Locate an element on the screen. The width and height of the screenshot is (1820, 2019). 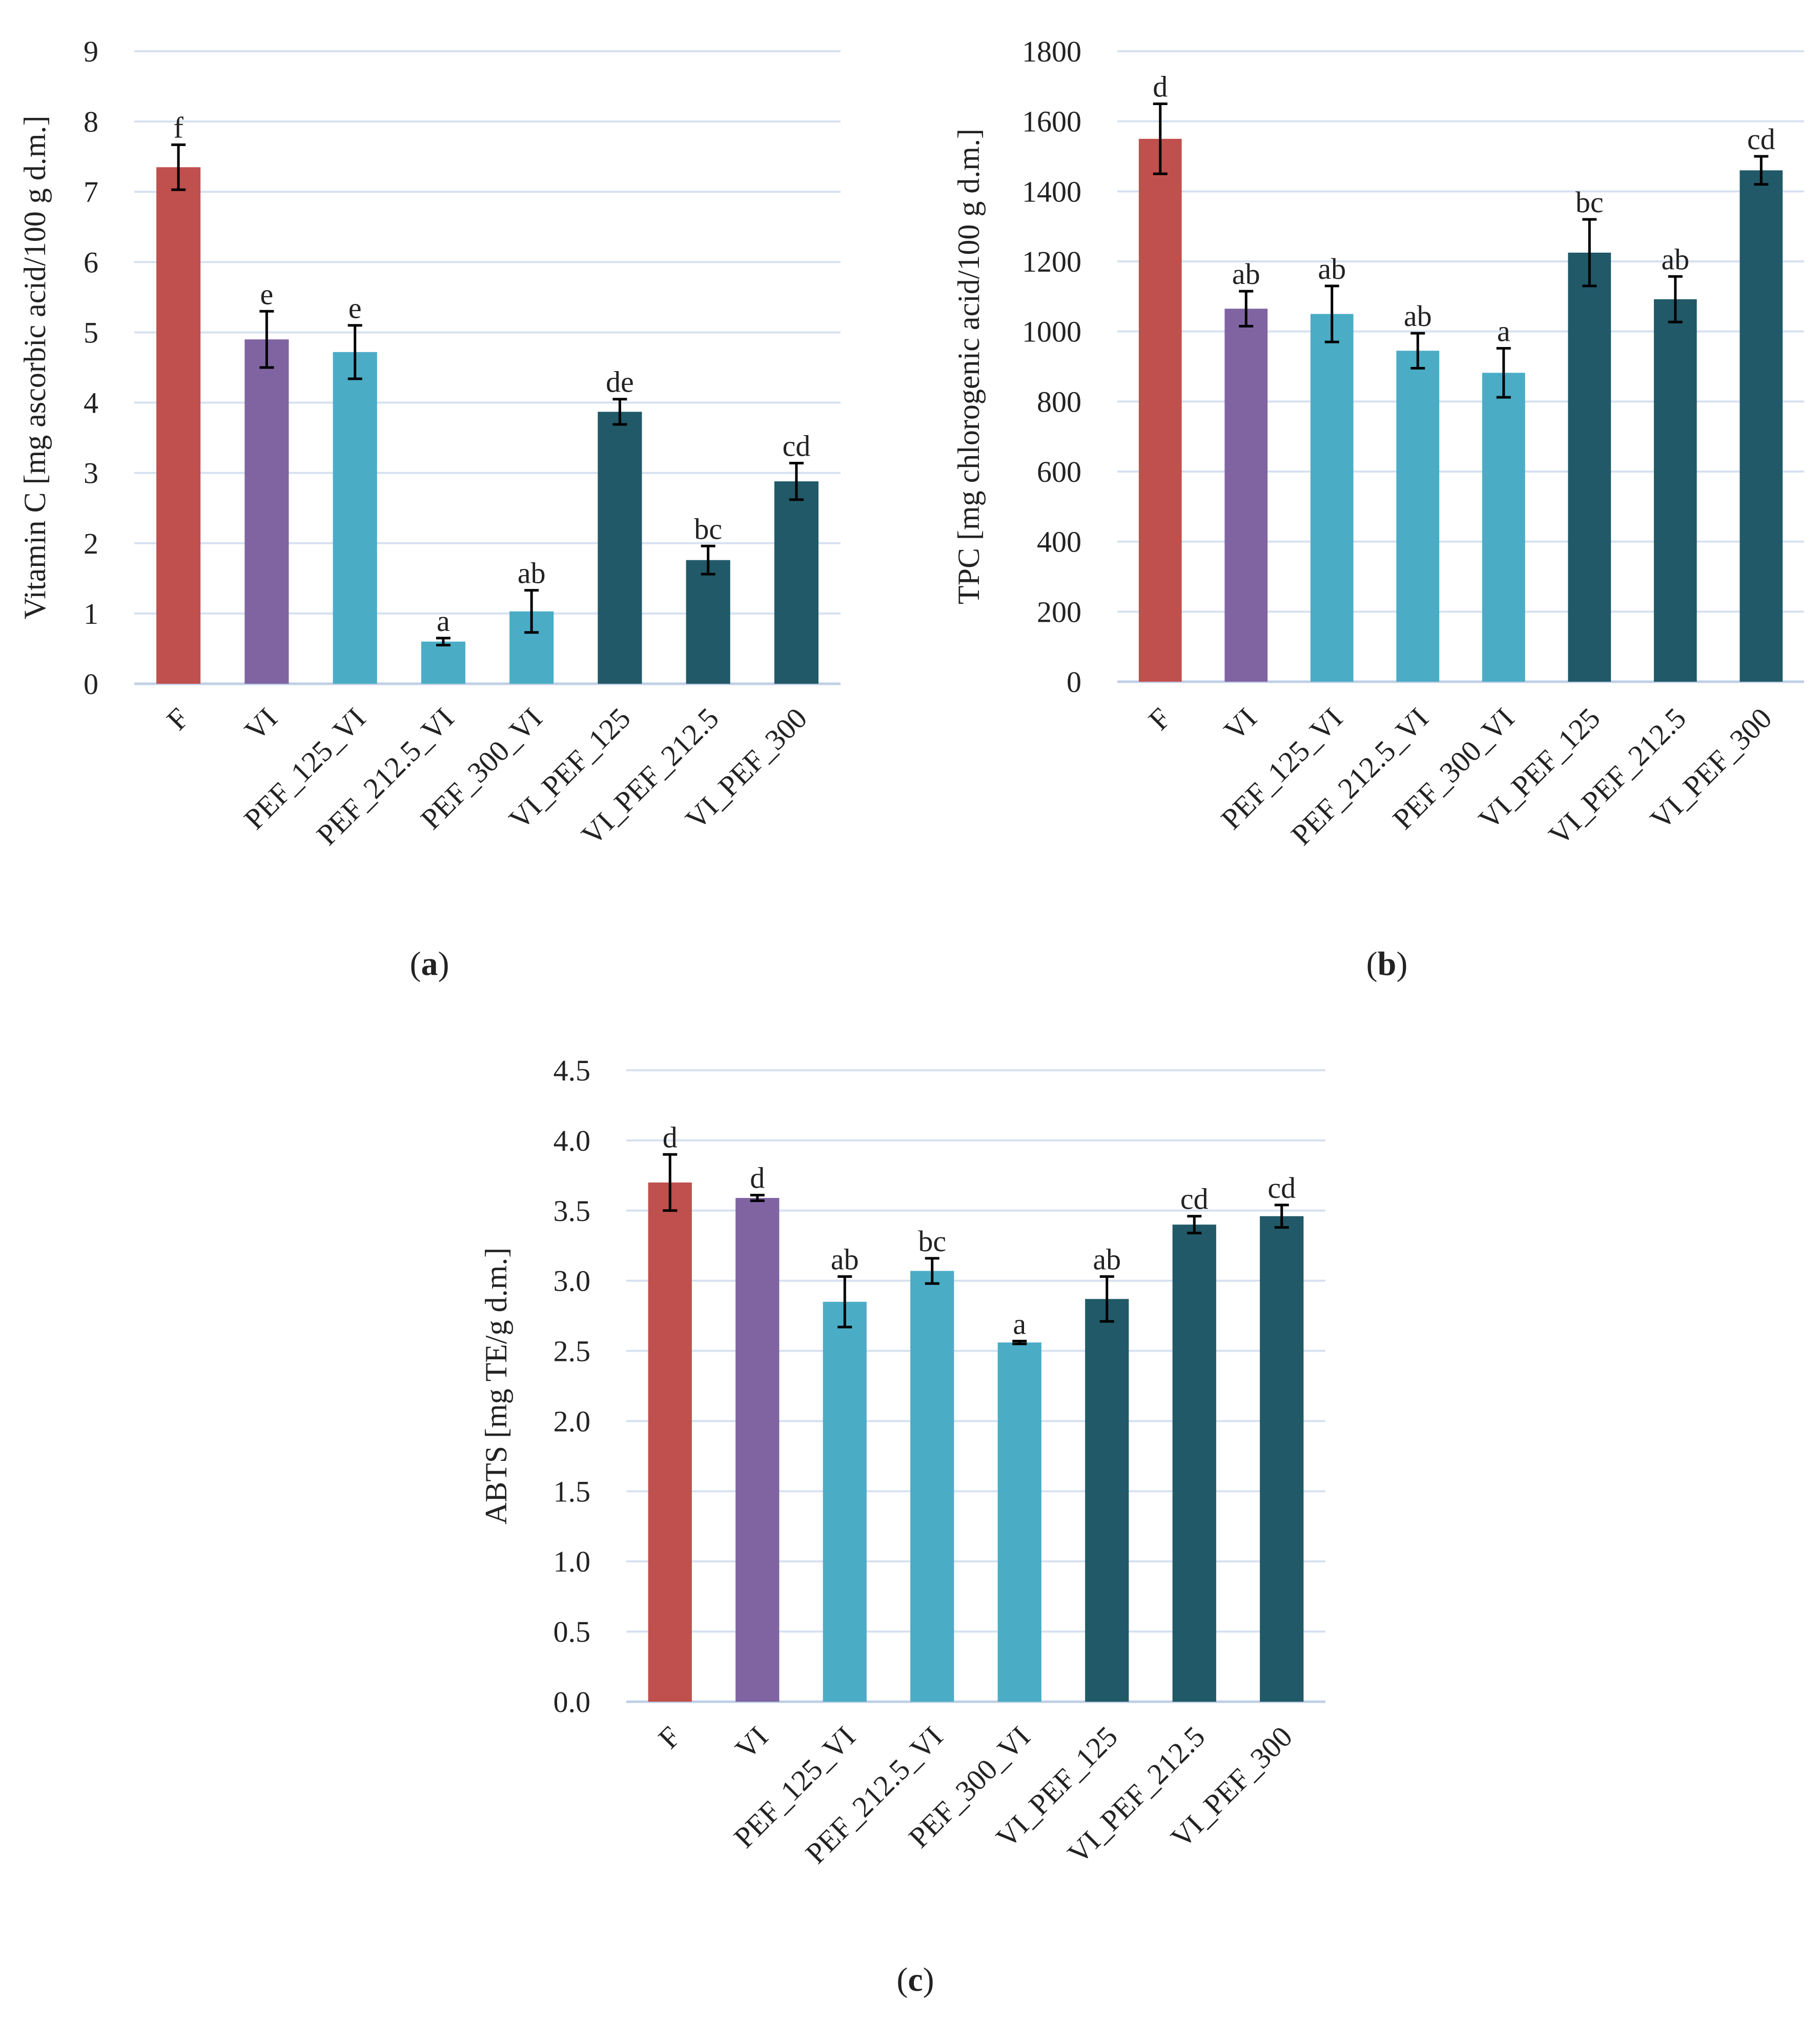
a-y-tick-label: 6 is located at coordinates (91, 262).